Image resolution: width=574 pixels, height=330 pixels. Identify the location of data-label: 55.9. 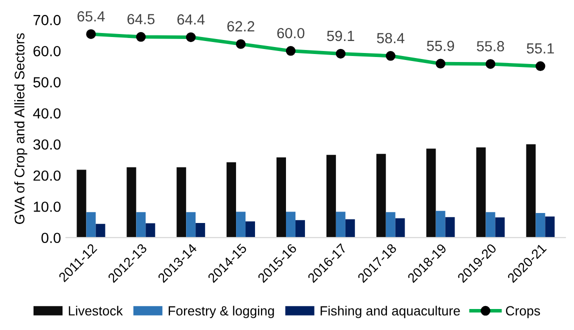
(440, 46).